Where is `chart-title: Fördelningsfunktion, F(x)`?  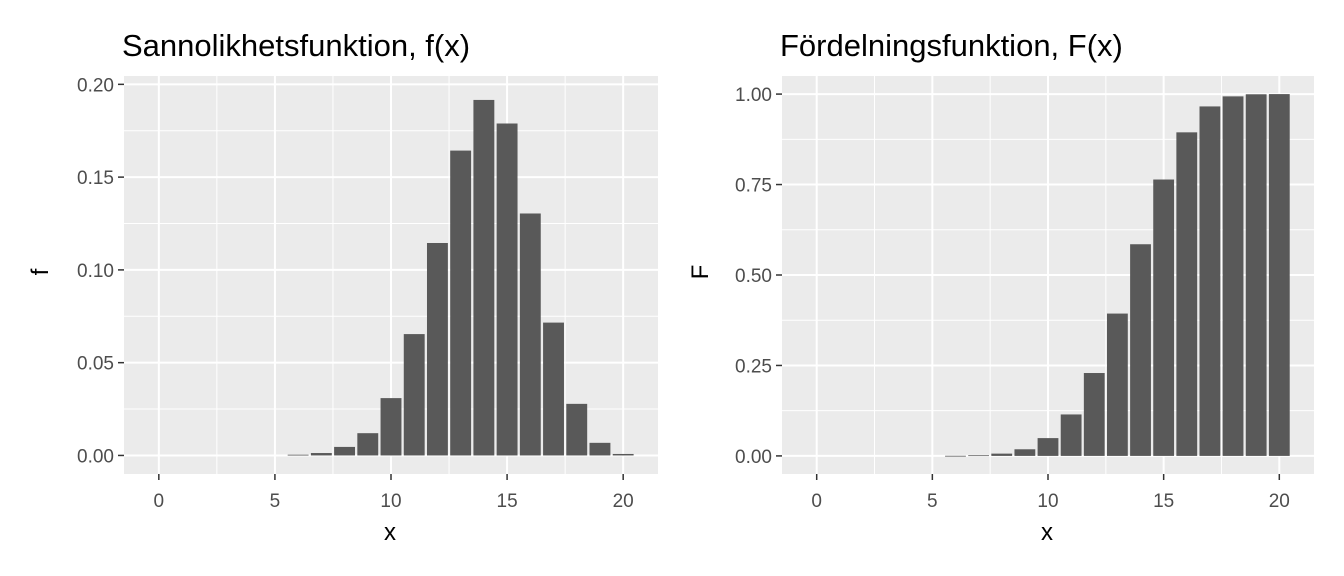 chart-title: Fördelningsfunktion, F(x) is located at coordinates (951, 45).